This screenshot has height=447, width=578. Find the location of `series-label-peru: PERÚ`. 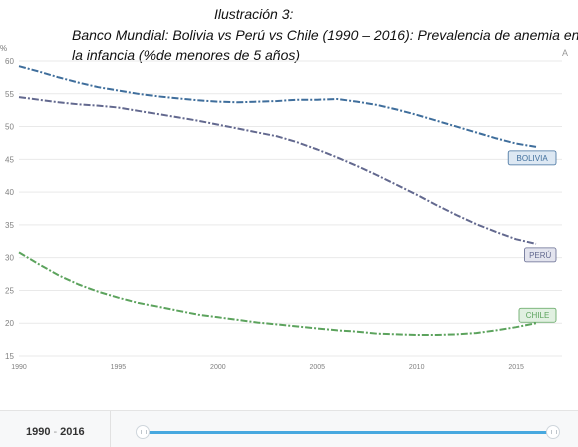

series-label-peru: PERÚ is located at coordinates (540, 255).